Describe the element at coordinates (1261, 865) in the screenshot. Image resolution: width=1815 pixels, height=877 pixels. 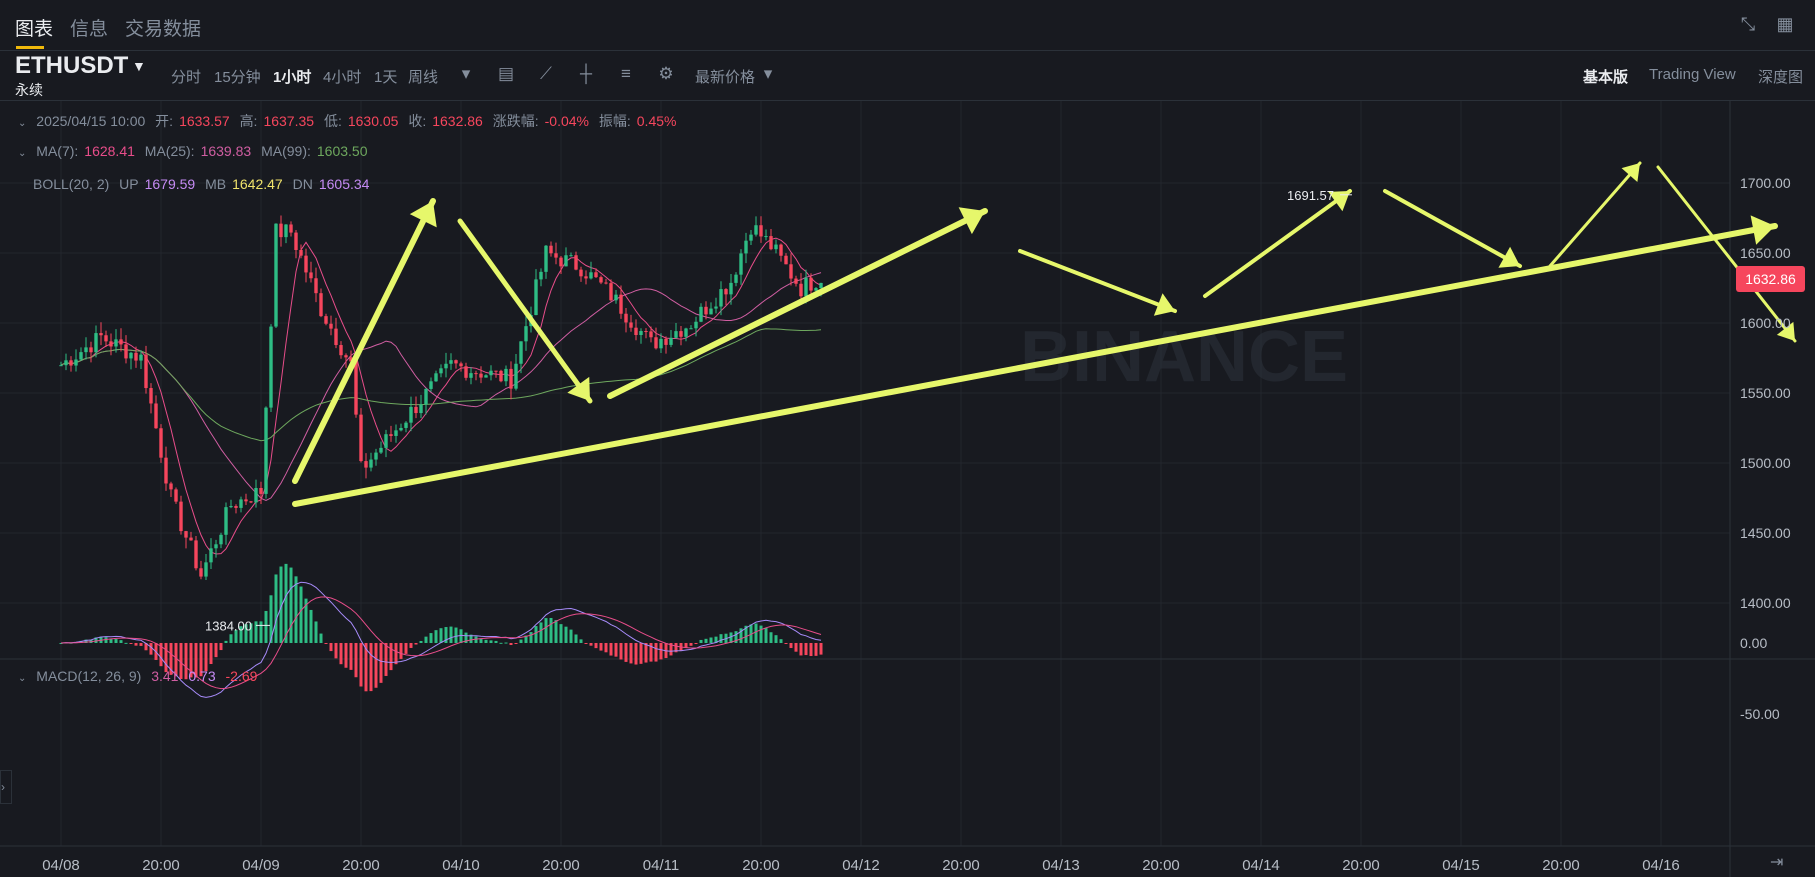
I see `time-tick-label: 04/14` at that location.